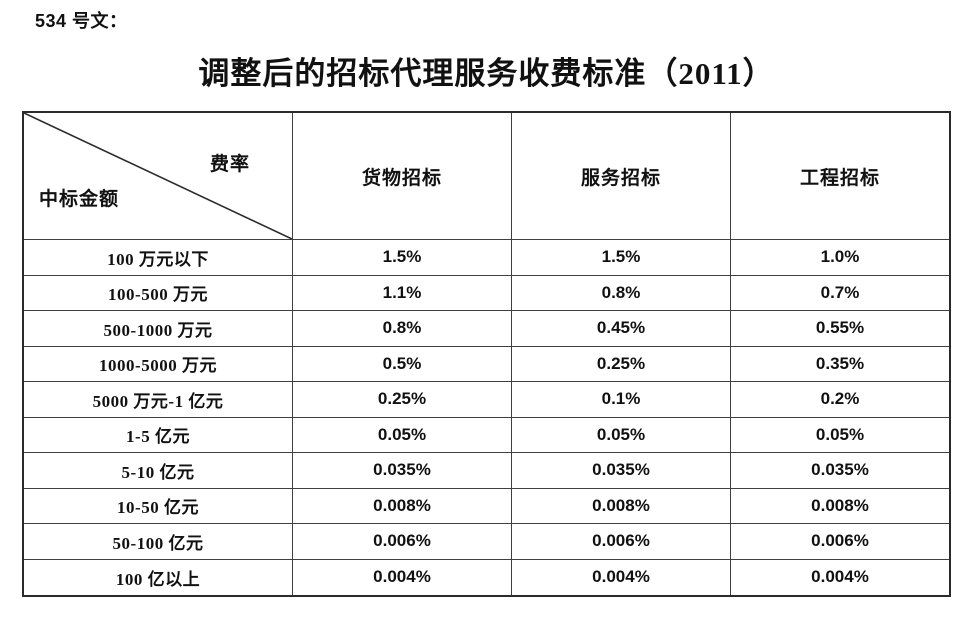  I want to click on rate-cell-goods: 0.006%, so click(402, 542).